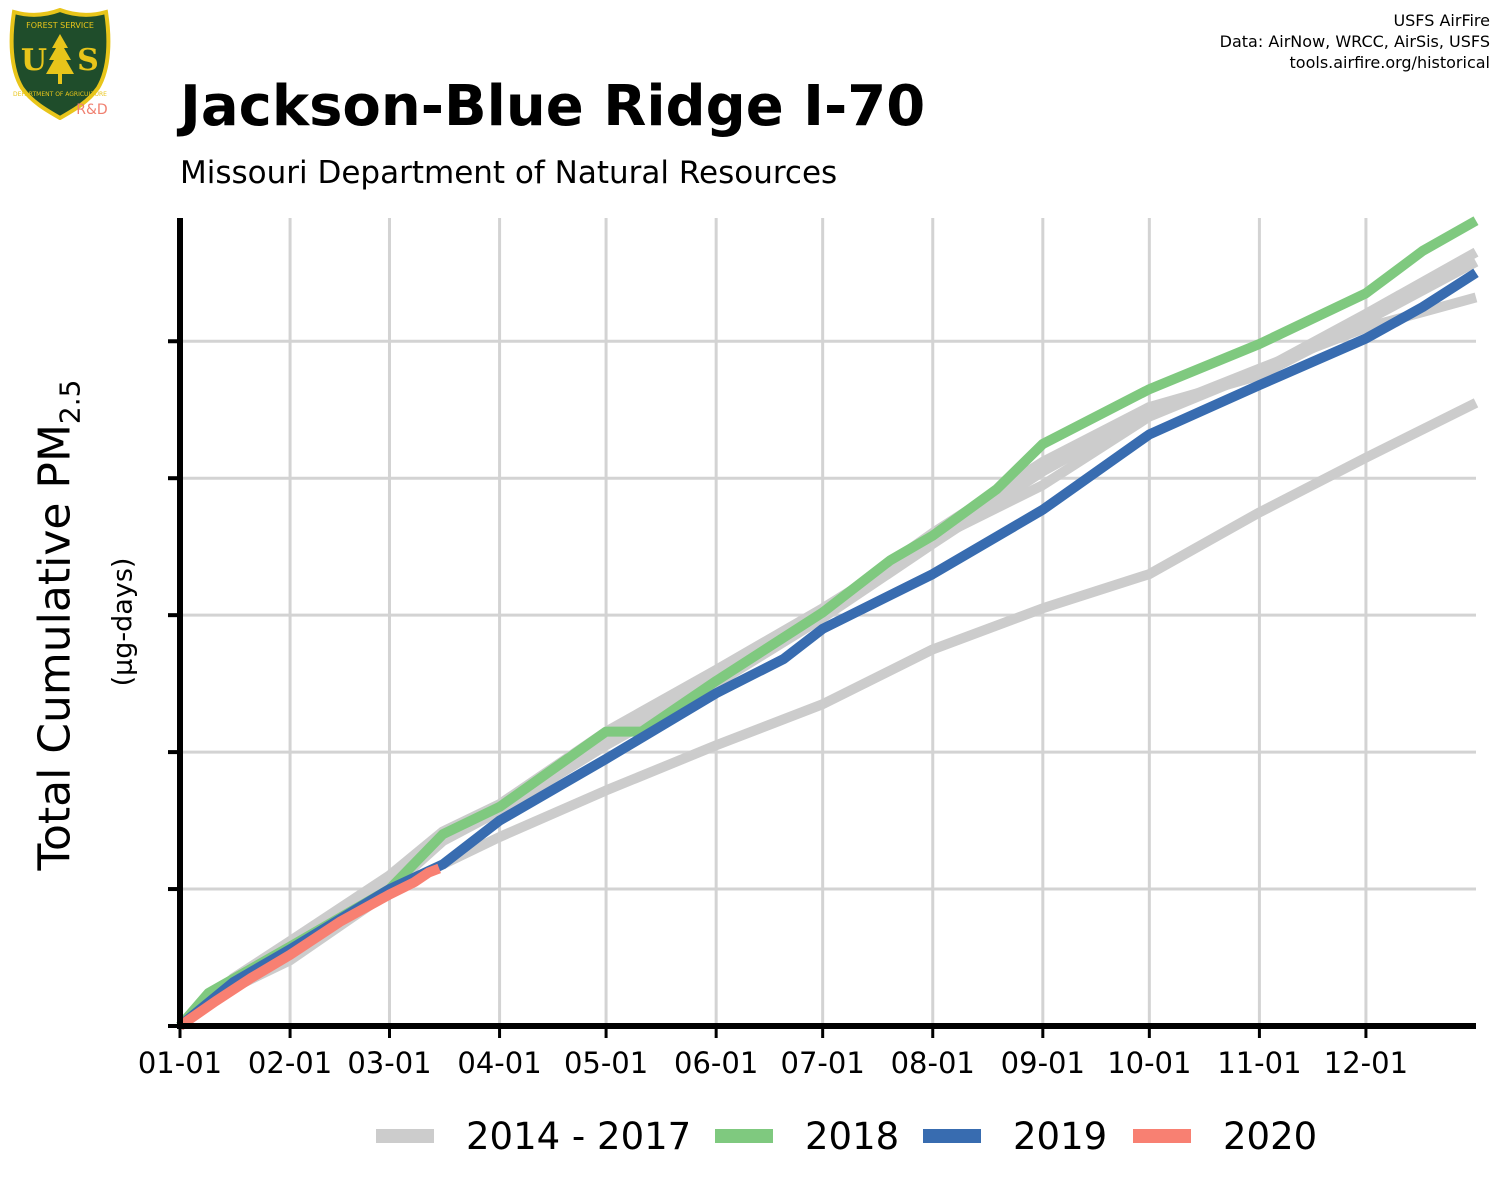 This screenshot has height=1200, width=1500. I want to click on tree-icon, so click(60, 59).